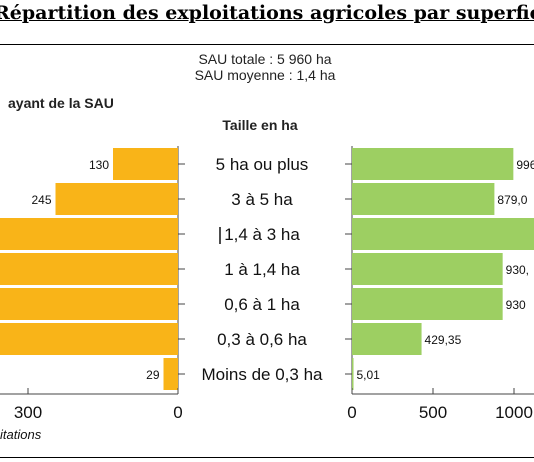 The width and height of the screenshot is (534, 462). What do you see at coordinates (41, 200) in the screenshot?
I see `left-bar-label: 245` at bounding box center [41, 200].